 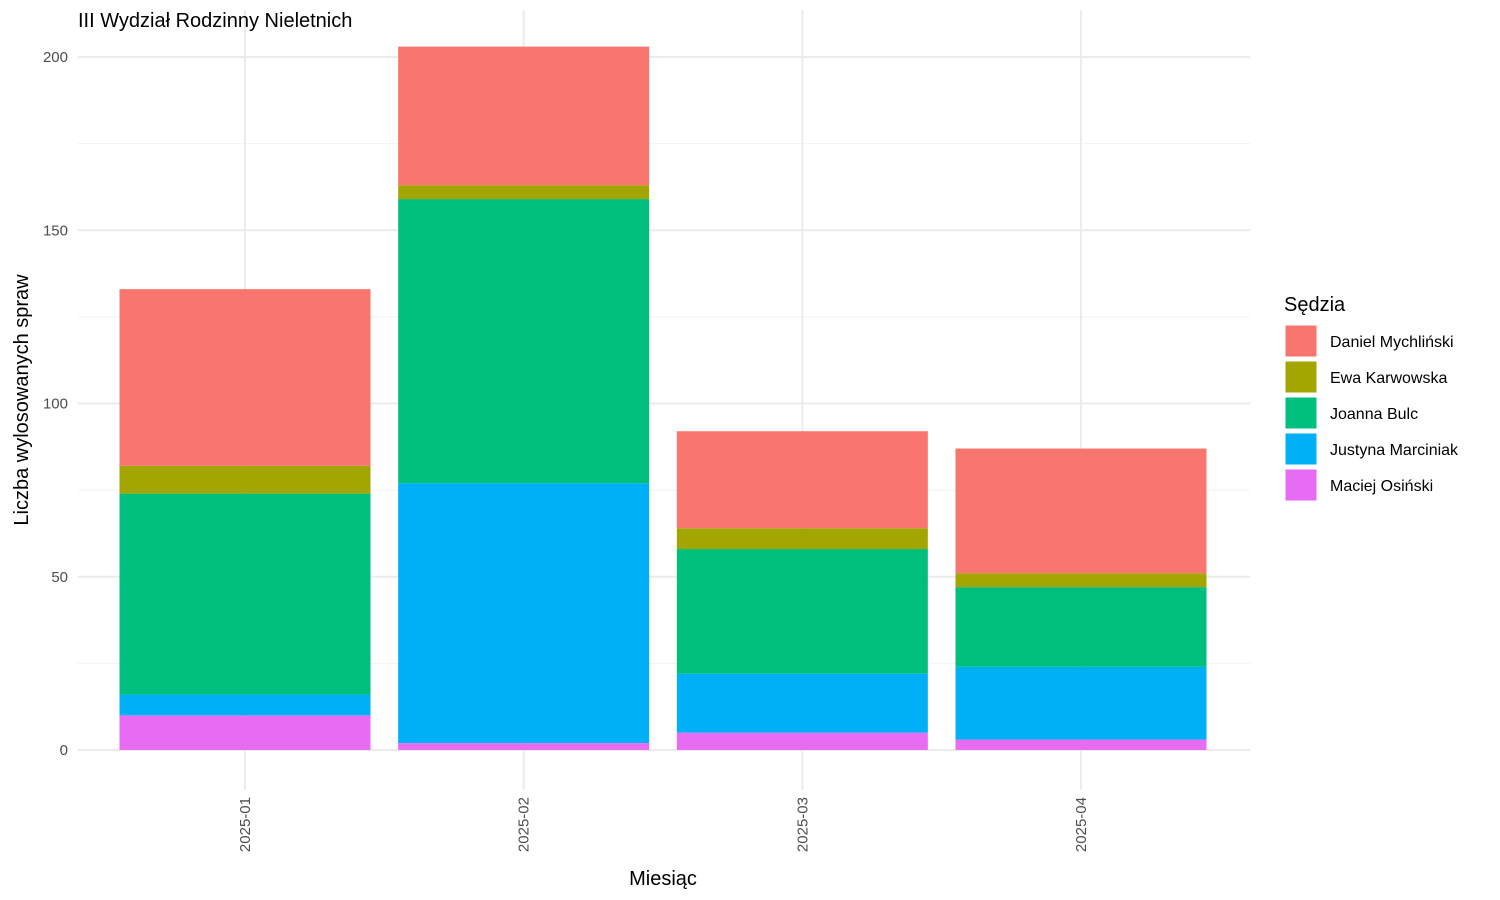 What do you see at coordinates (1374, 414) in the screenshot?
I see `legend-label: Joanna Bulc` at bounding box center [1374, 414].